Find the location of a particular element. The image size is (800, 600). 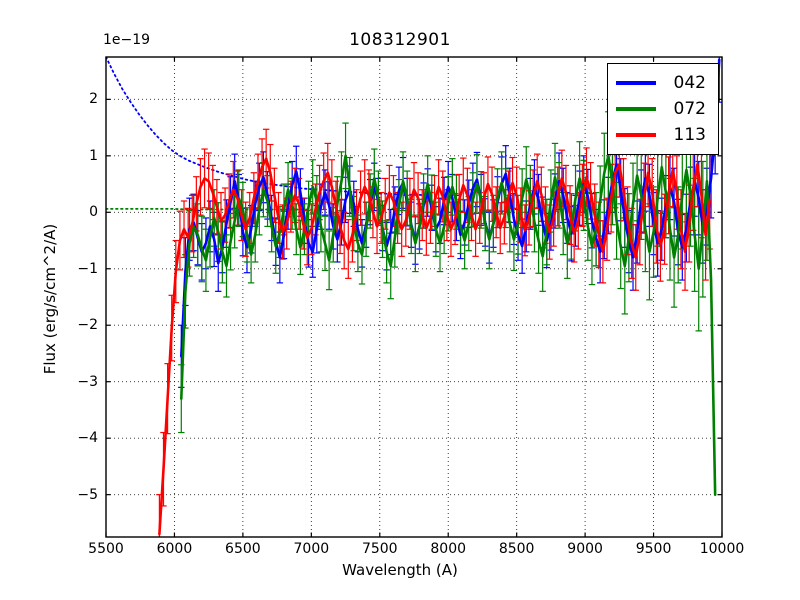

x-tick-label: 5500 is located at coordinates (106, 549).